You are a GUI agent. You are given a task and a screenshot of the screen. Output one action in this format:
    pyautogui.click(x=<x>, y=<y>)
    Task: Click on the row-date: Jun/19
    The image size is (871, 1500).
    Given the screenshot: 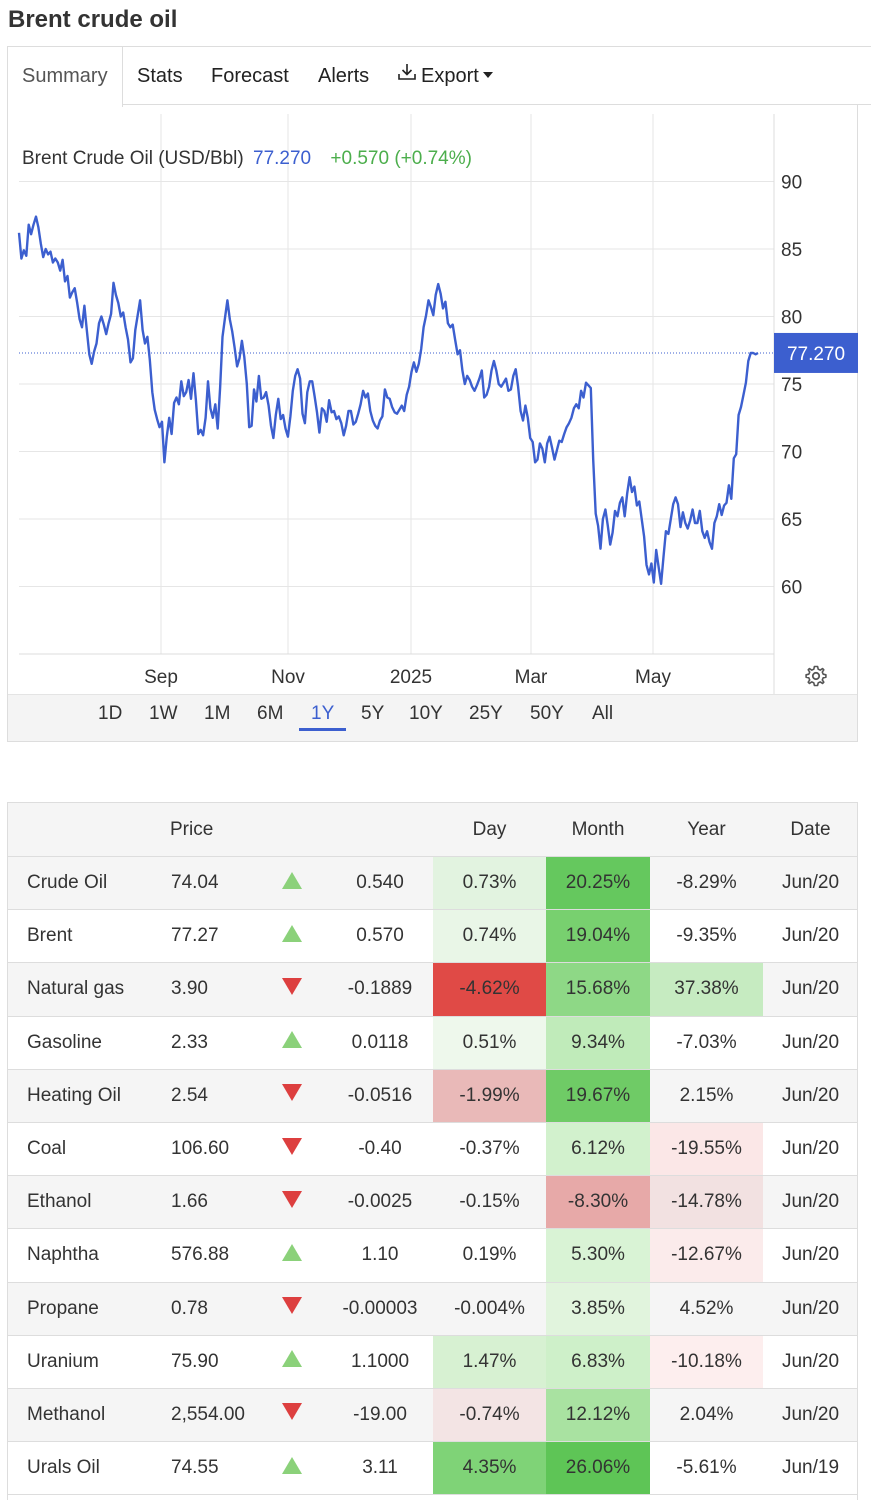 What is the action you would take?
    pyautogui.click(x=810, y=1468)
    